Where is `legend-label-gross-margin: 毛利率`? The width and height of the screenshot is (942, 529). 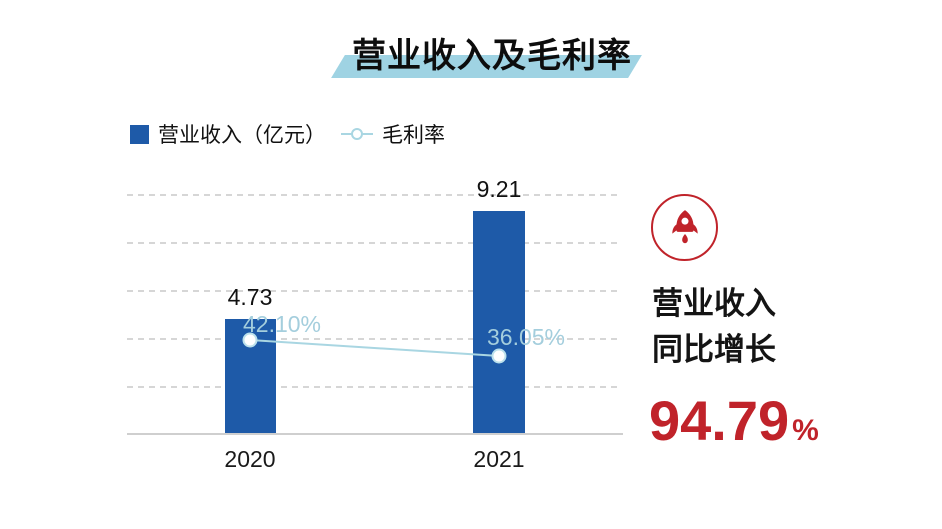 legend-label-gross-margin: 毛利率 is located at coordinates (413, 135).